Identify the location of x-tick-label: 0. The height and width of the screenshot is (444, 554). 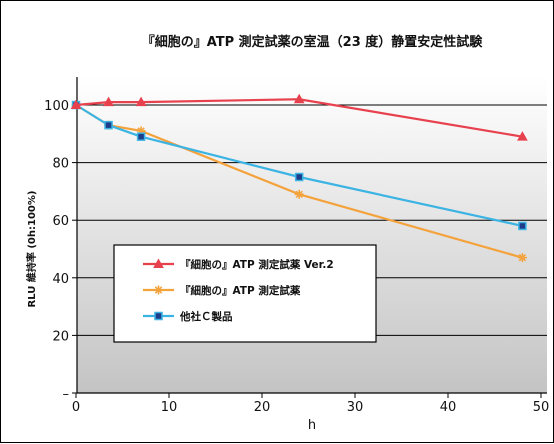
(76, 407).